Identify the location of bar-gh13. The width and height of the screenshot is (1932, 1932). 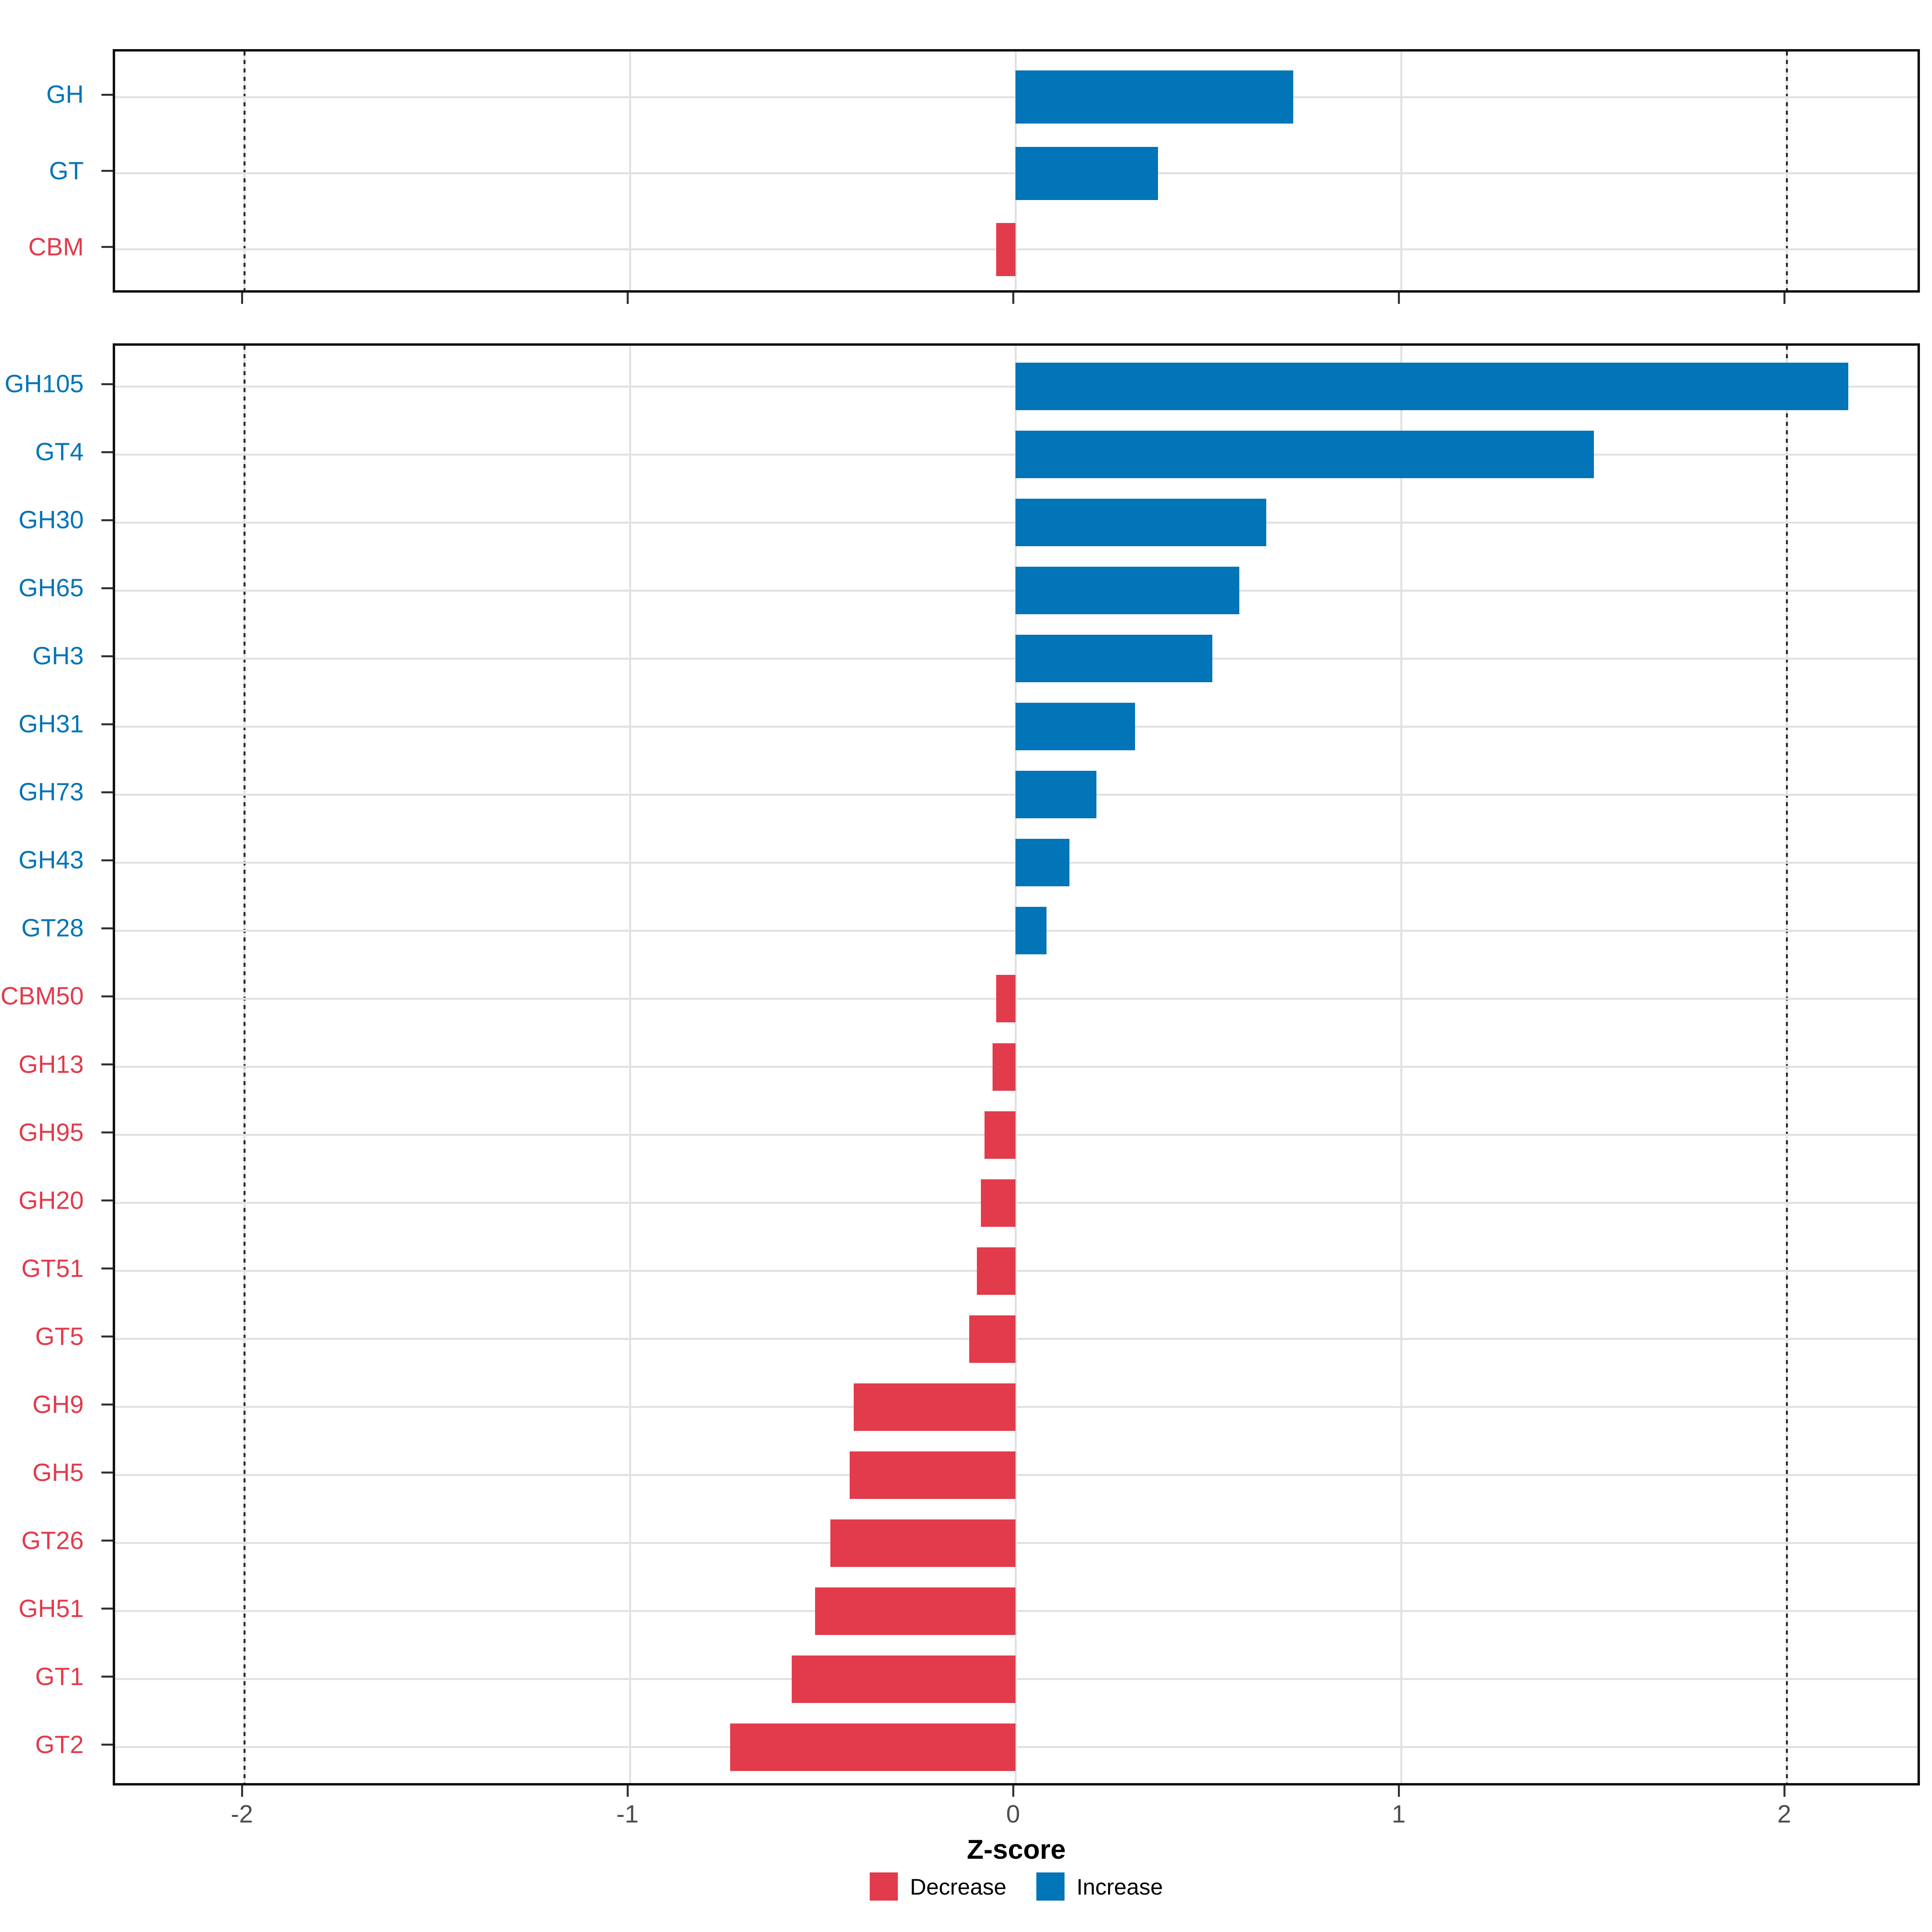
(1004, 1067).